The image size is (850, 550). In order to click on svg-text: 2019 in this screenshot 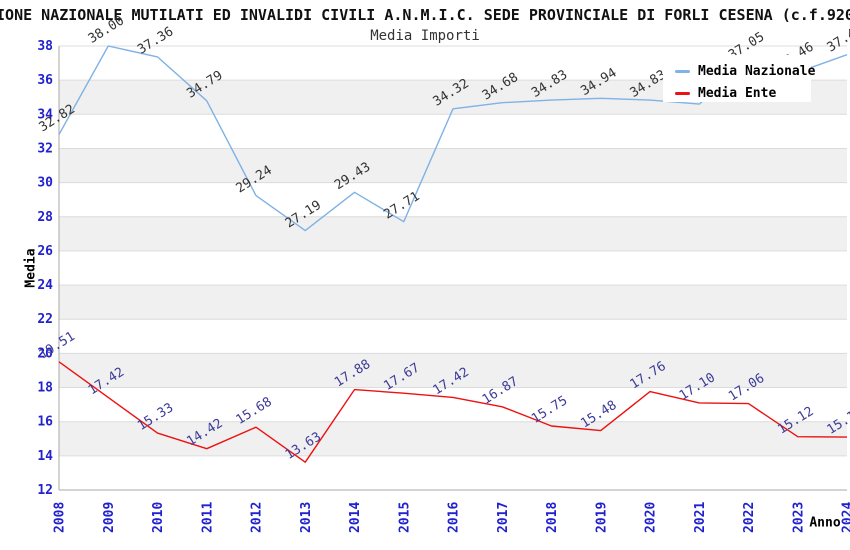, I will do `click(601, 517)`.